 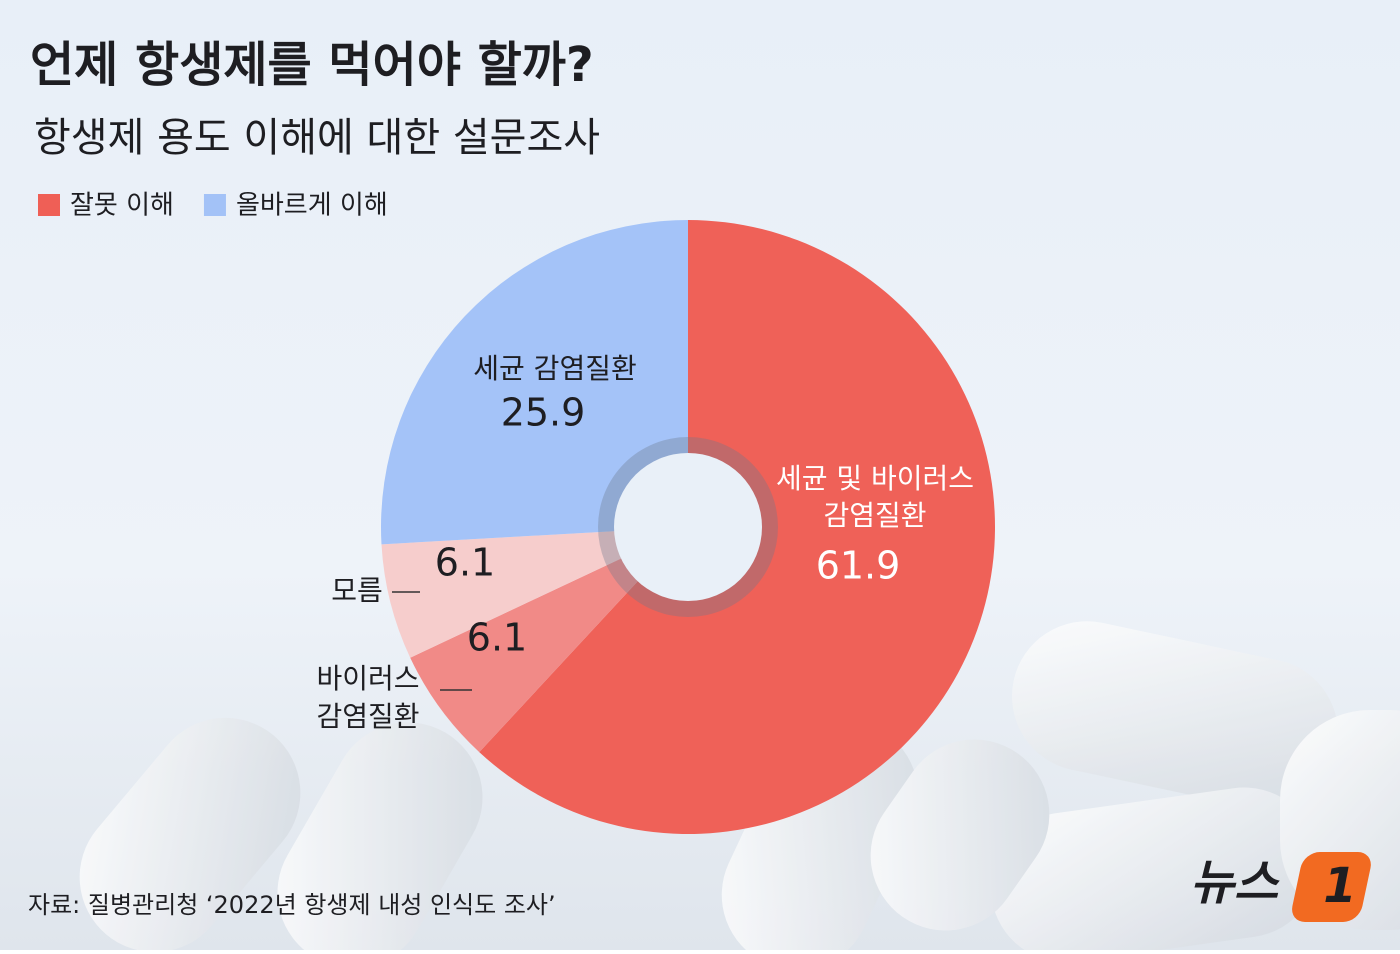 I want to click on legend: 잘못 이해 올바르게 이해, so click(x=213, y=206).